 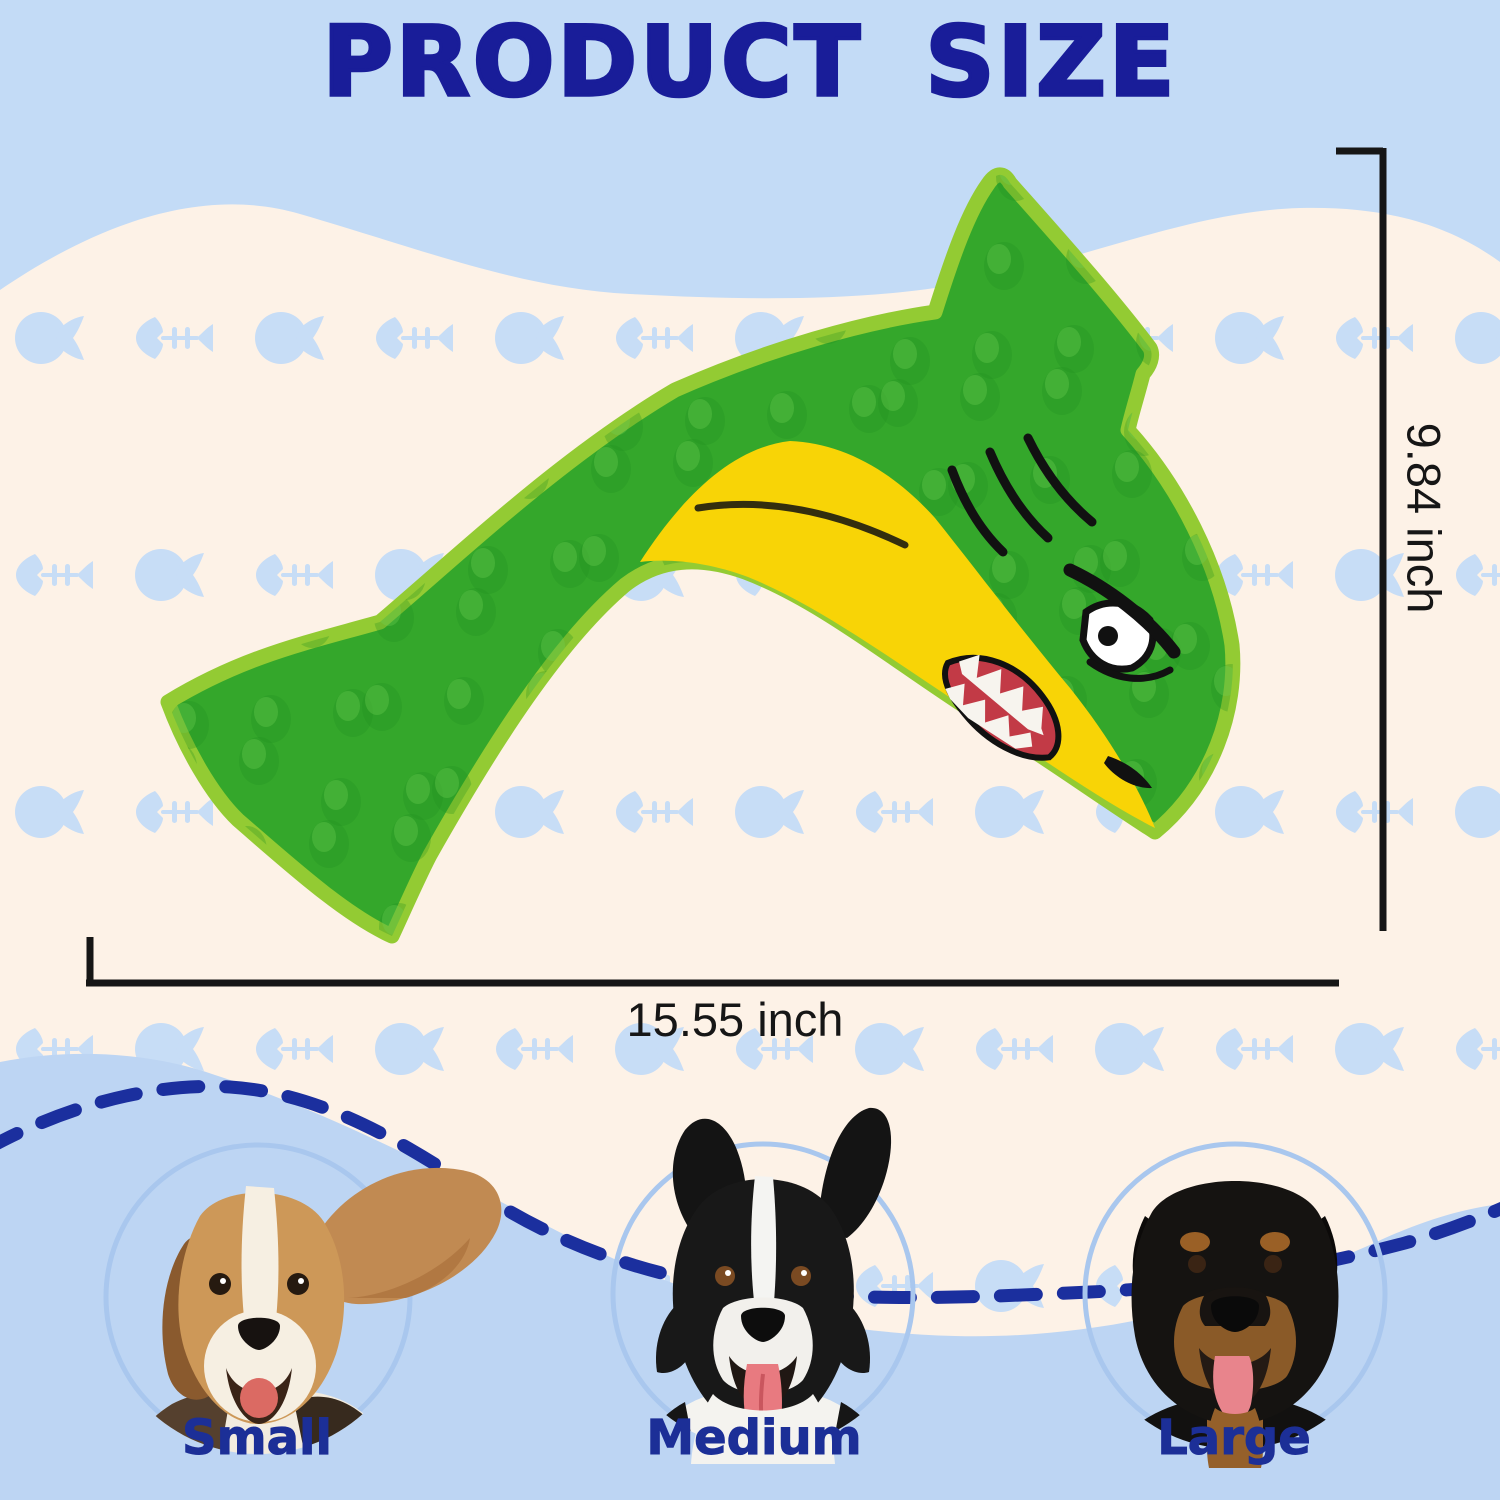 I want to click on height-dimension-label: 9.84 inch, so click(x=1424, y=518).